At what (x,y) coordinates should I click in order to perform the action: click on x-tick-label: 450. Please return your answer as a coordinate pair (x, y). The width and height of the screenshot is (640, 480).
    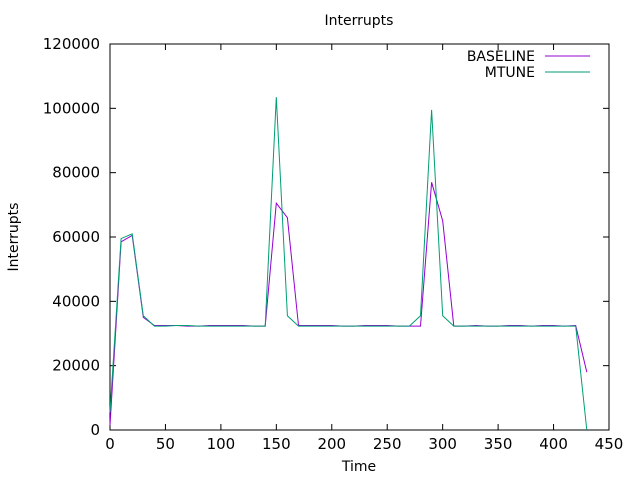
    Looking at the image, I should click on (609, 444).